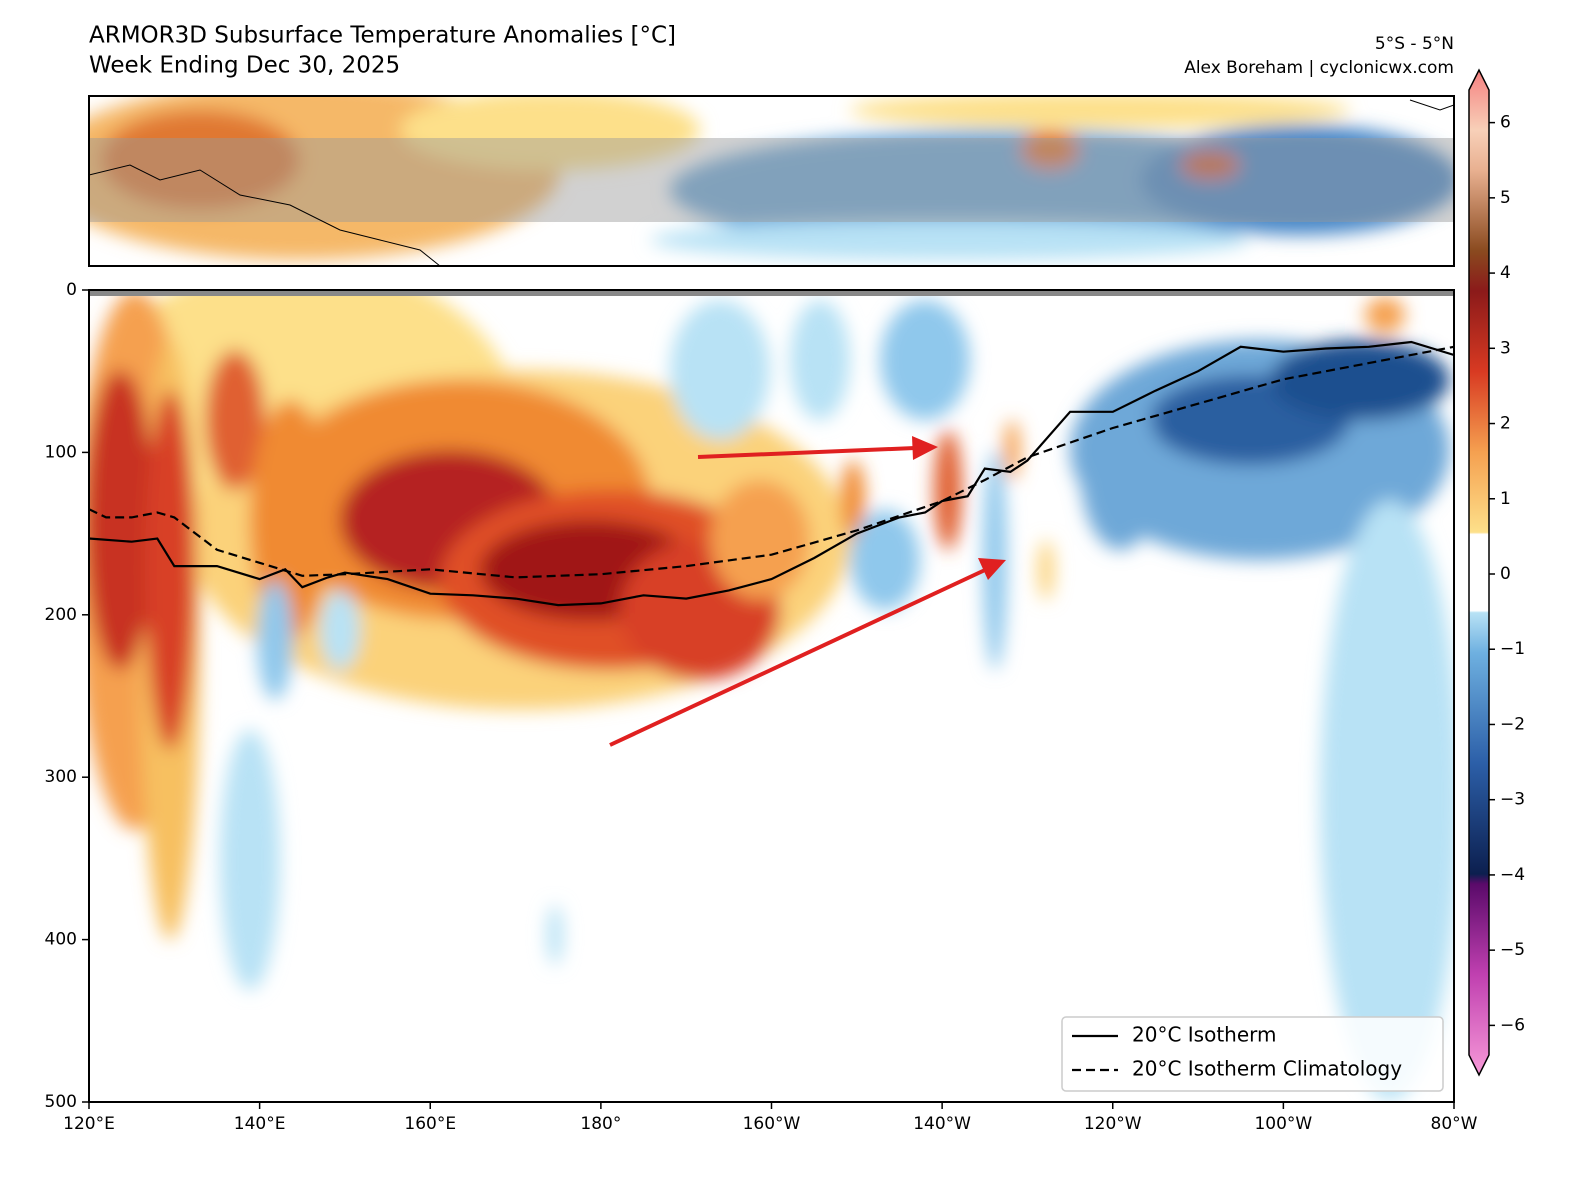  I want to click on x-tick-label: 180°, so click(600, 1124).